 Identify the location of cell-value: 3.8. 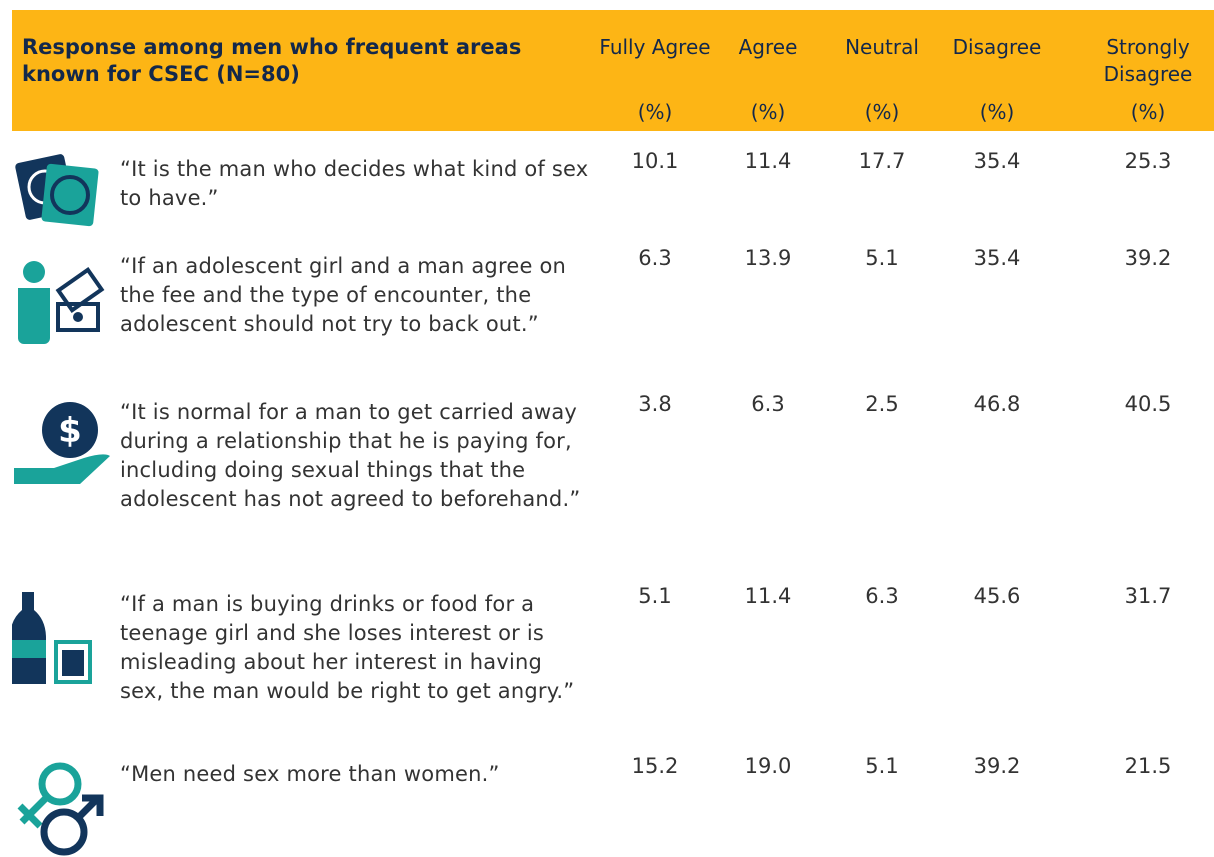
(655, 404).